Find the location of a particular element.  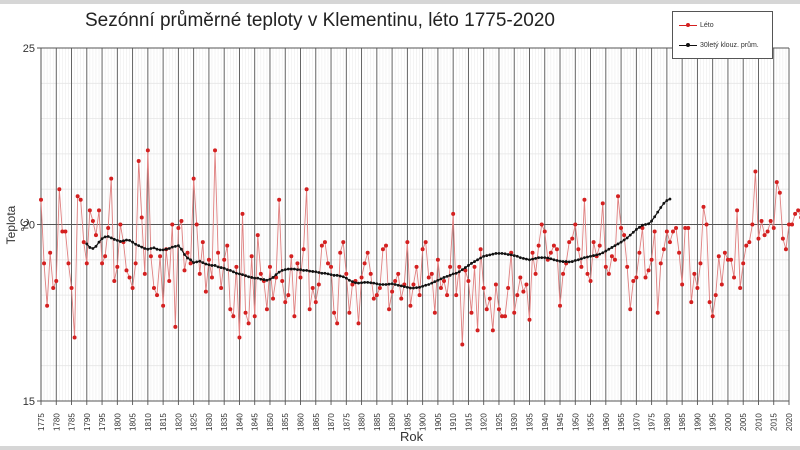

svg-text: 1915 is located at coordinates (468, 422).